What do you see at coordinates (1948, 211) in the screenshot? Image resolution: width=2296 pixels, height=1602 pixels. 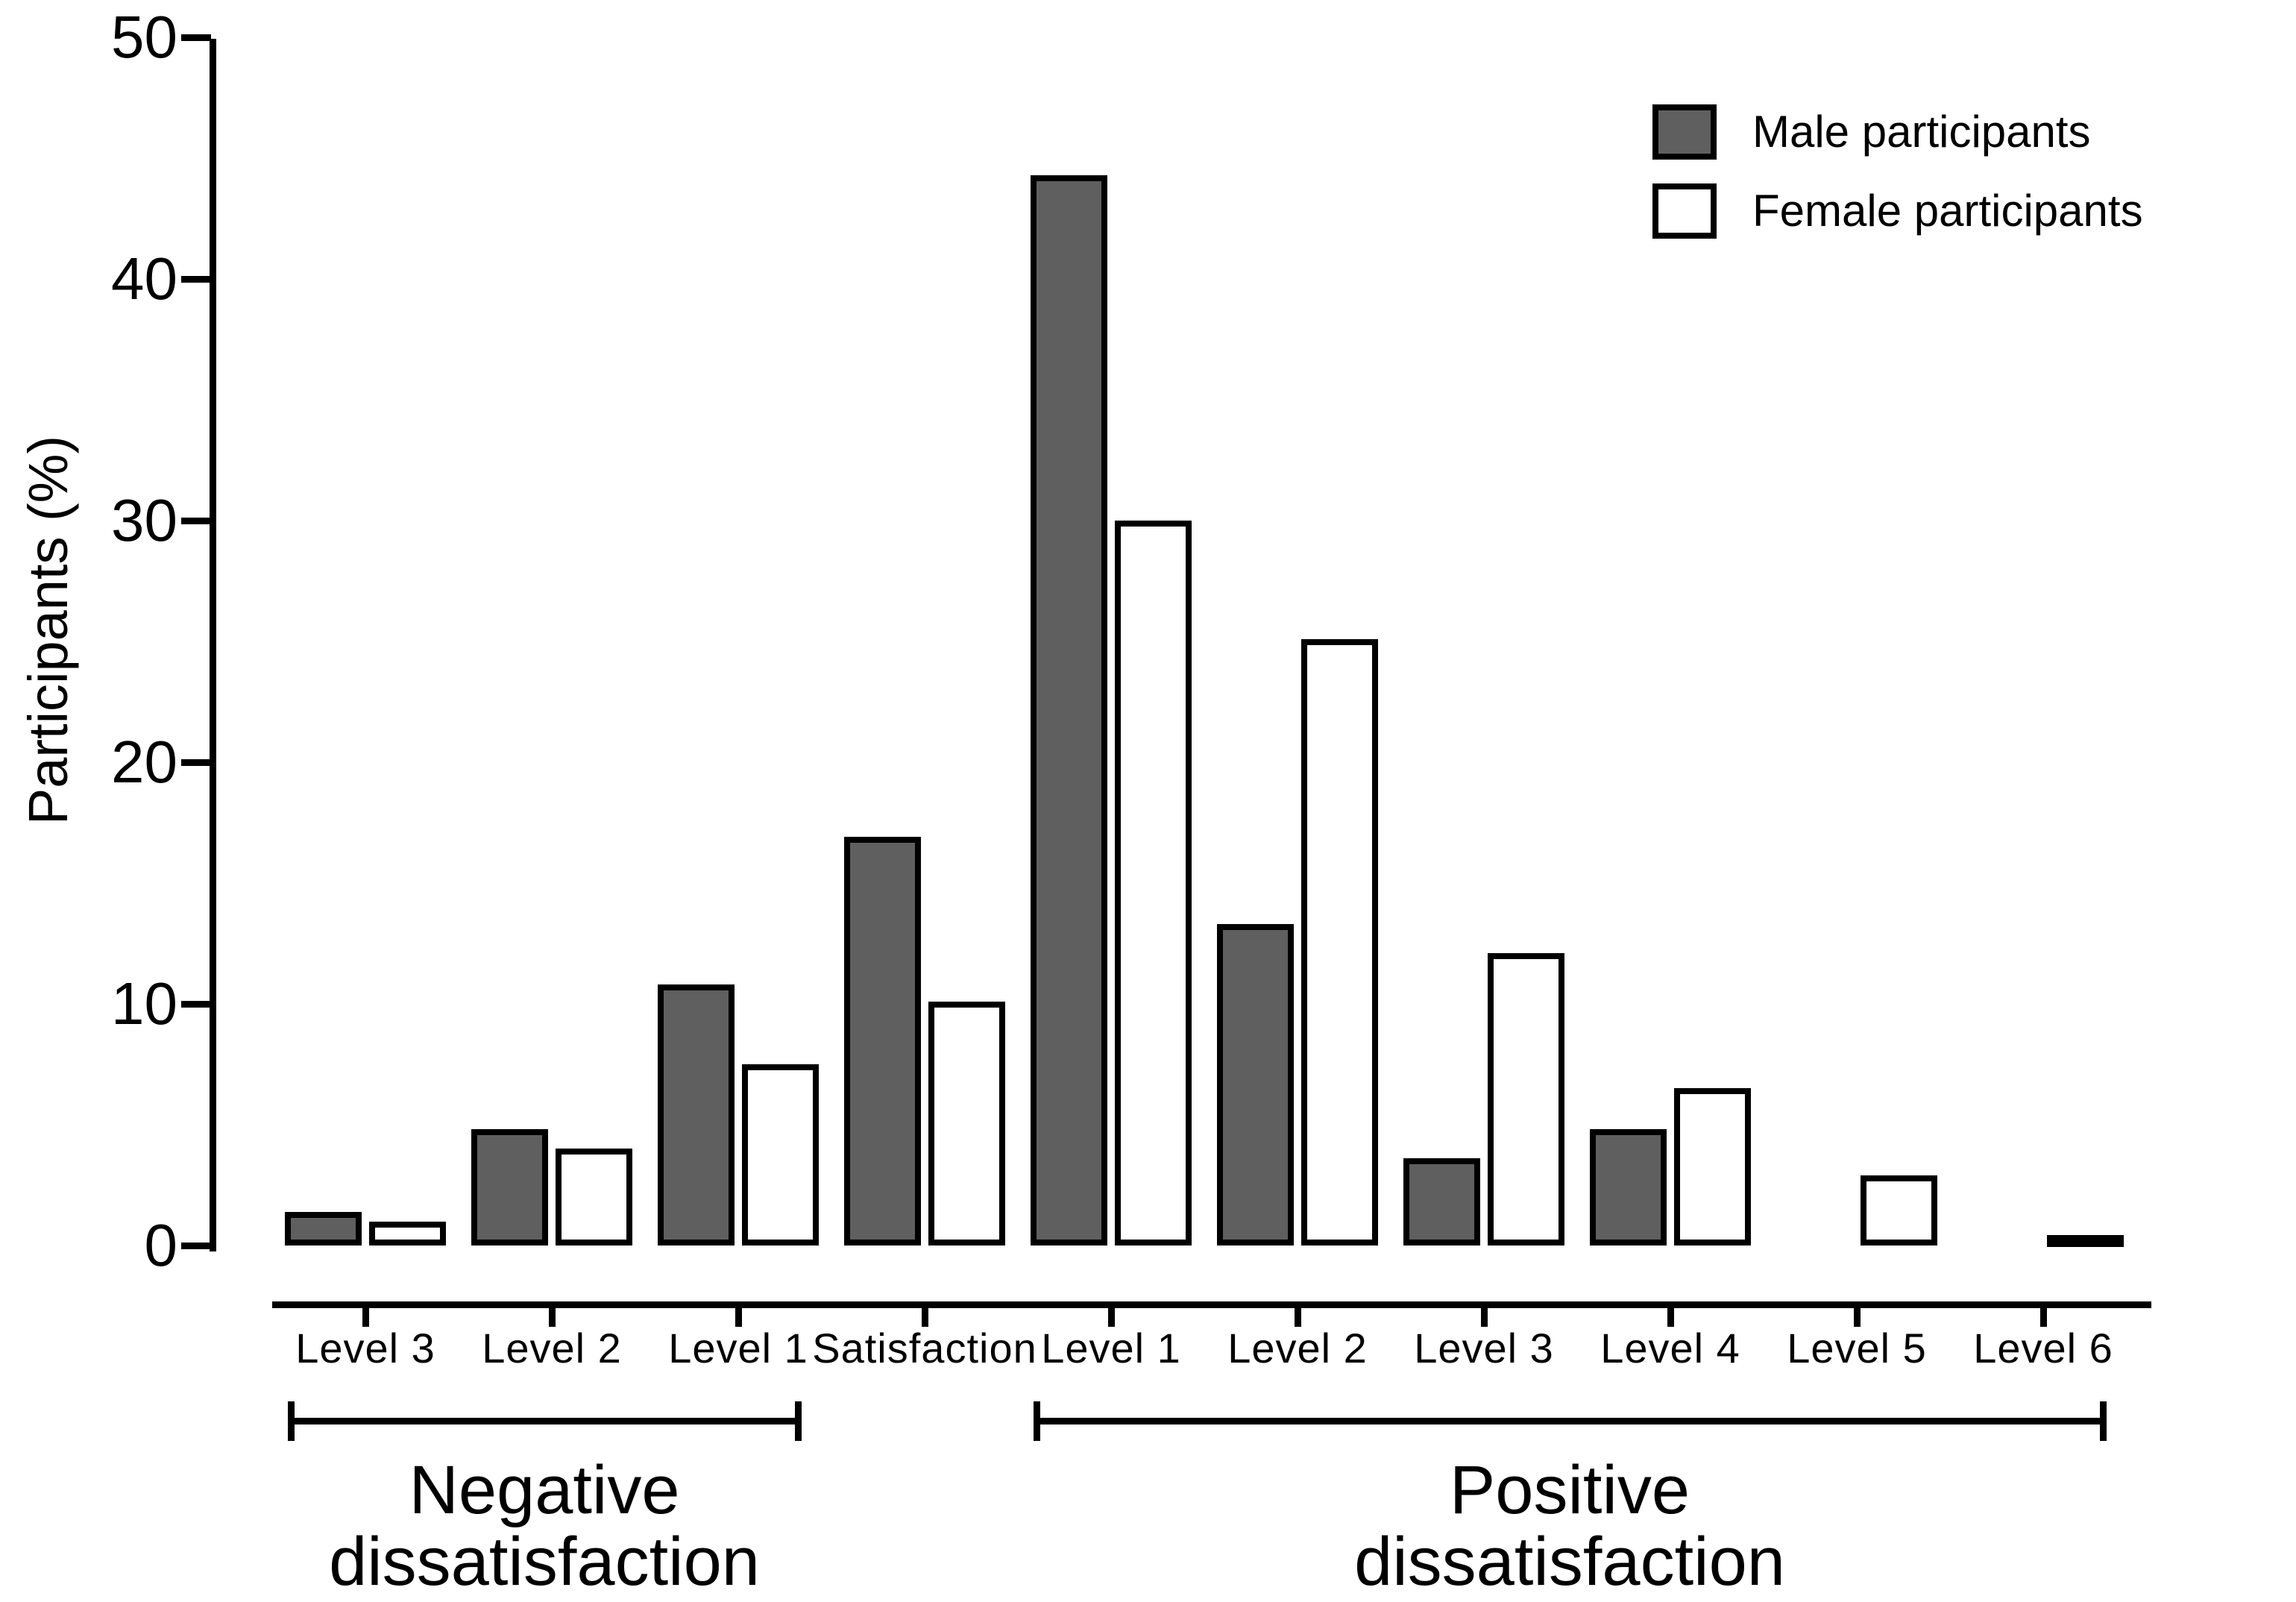 I see `legend-female-label: Female participants` at bounding box center [1948, 211].